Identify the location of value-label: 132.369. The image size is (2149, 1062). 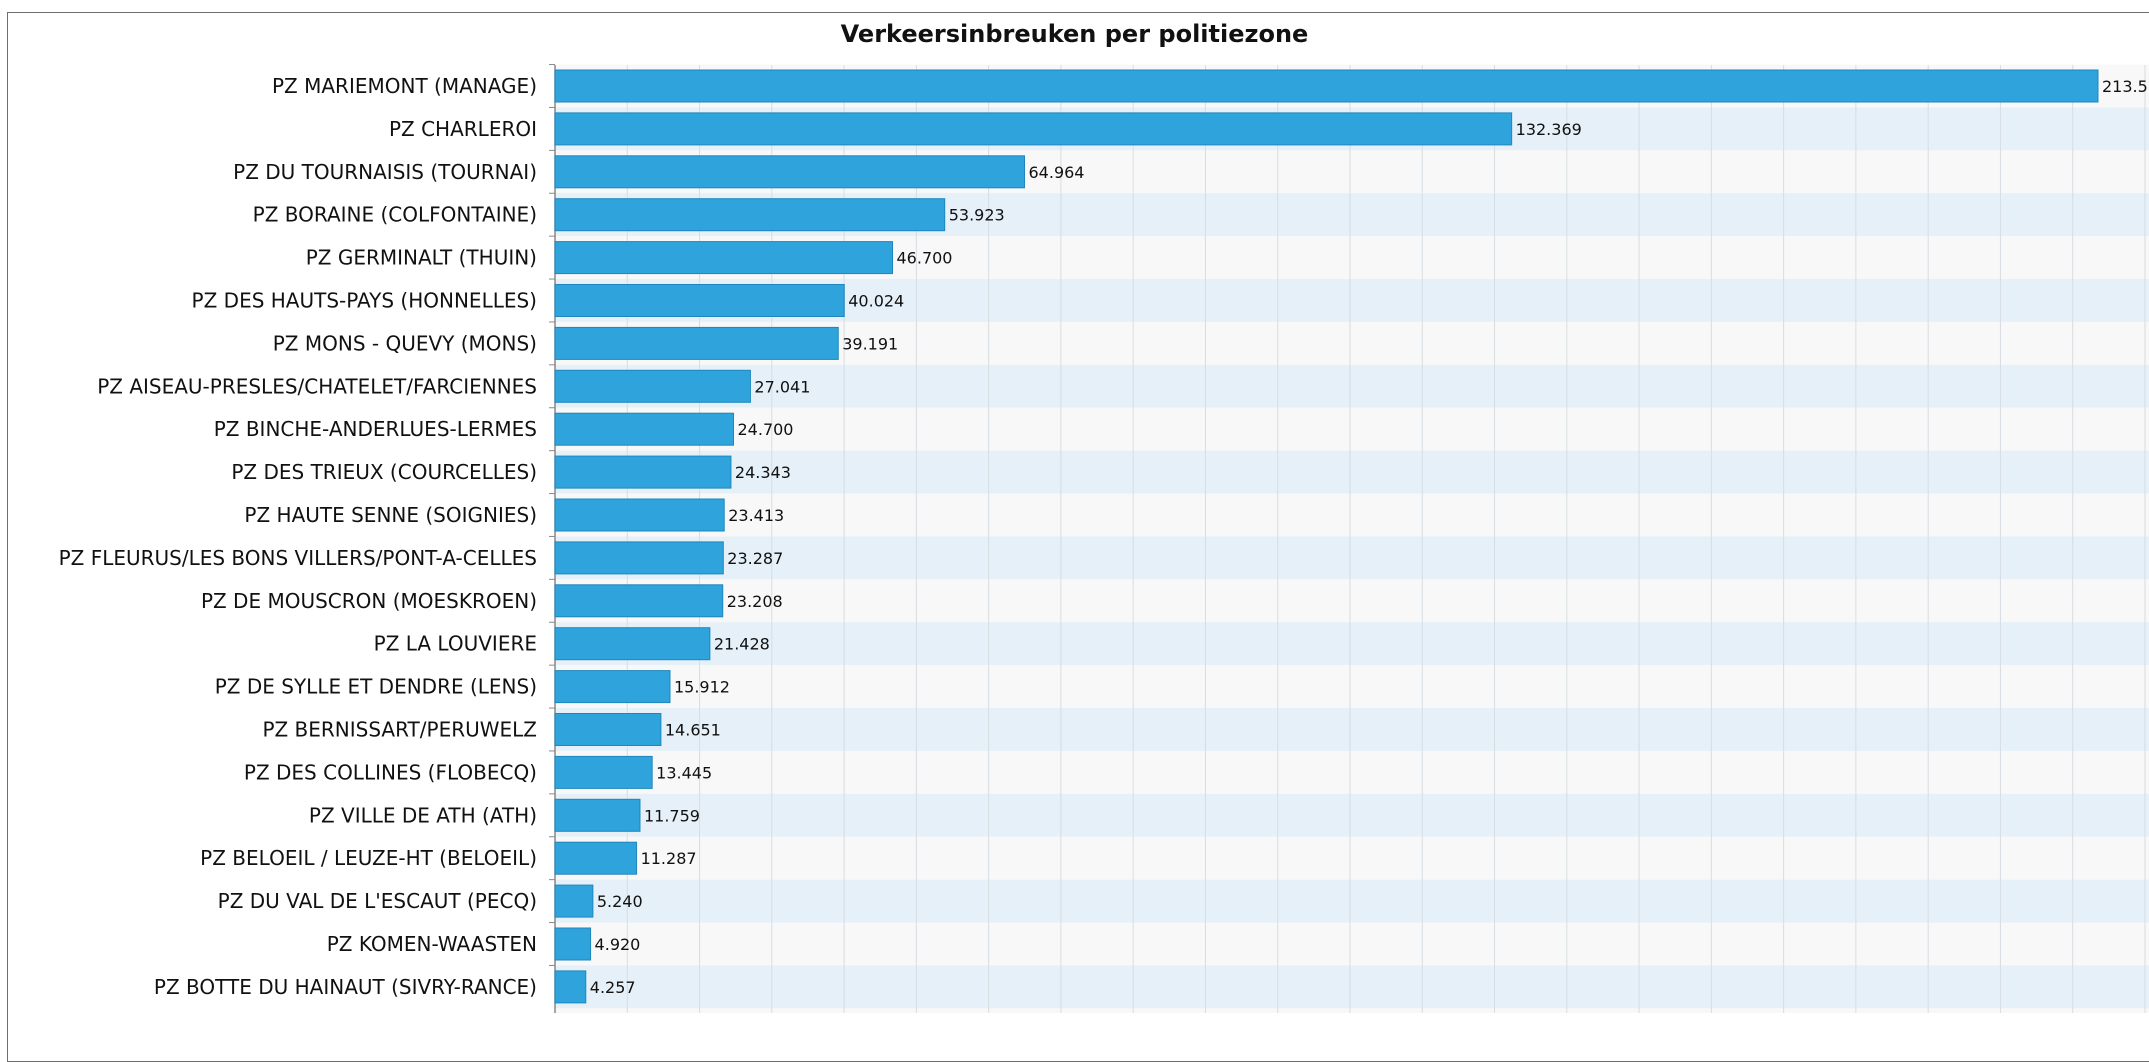
(1549, 129).